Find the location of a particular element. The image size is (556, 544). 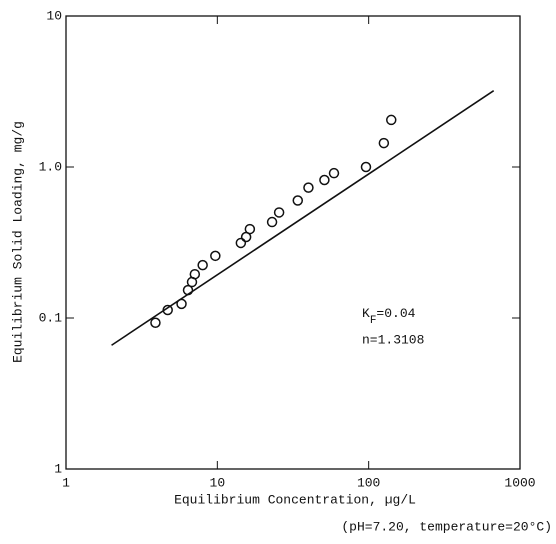

x-tick-label: 100 is located at coordinates (368, 482).